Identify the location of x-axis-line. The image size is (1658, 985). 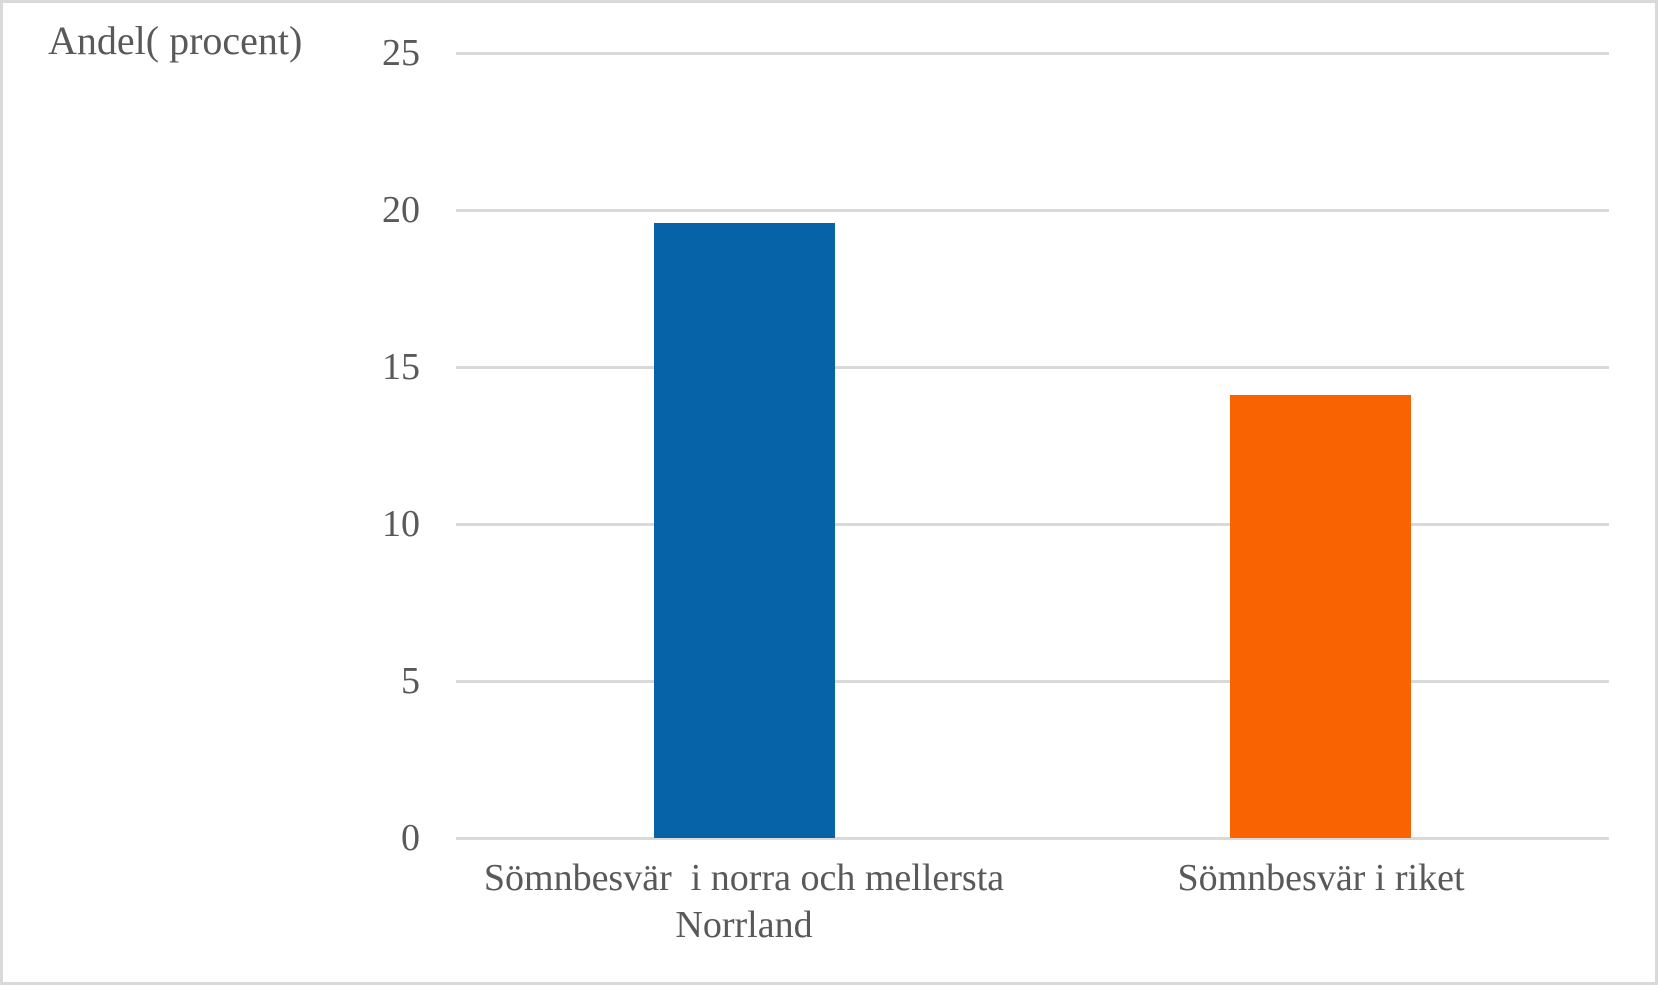
(1032, 838).